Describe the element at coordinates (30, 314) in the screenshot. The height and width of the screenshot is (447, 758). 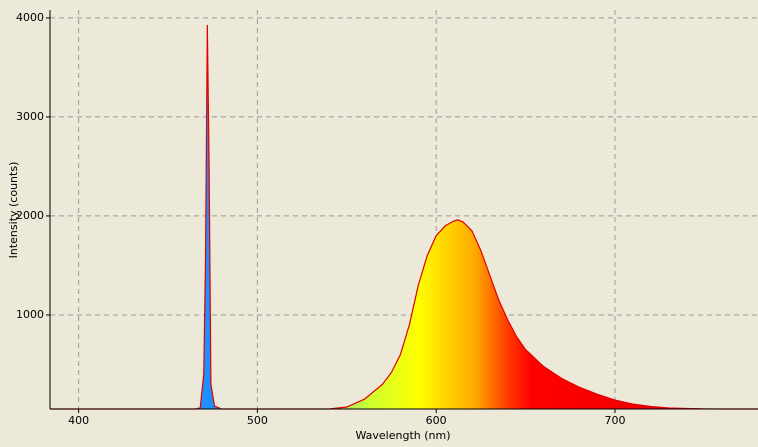
I see `y-tick-label: 1000` at that location.